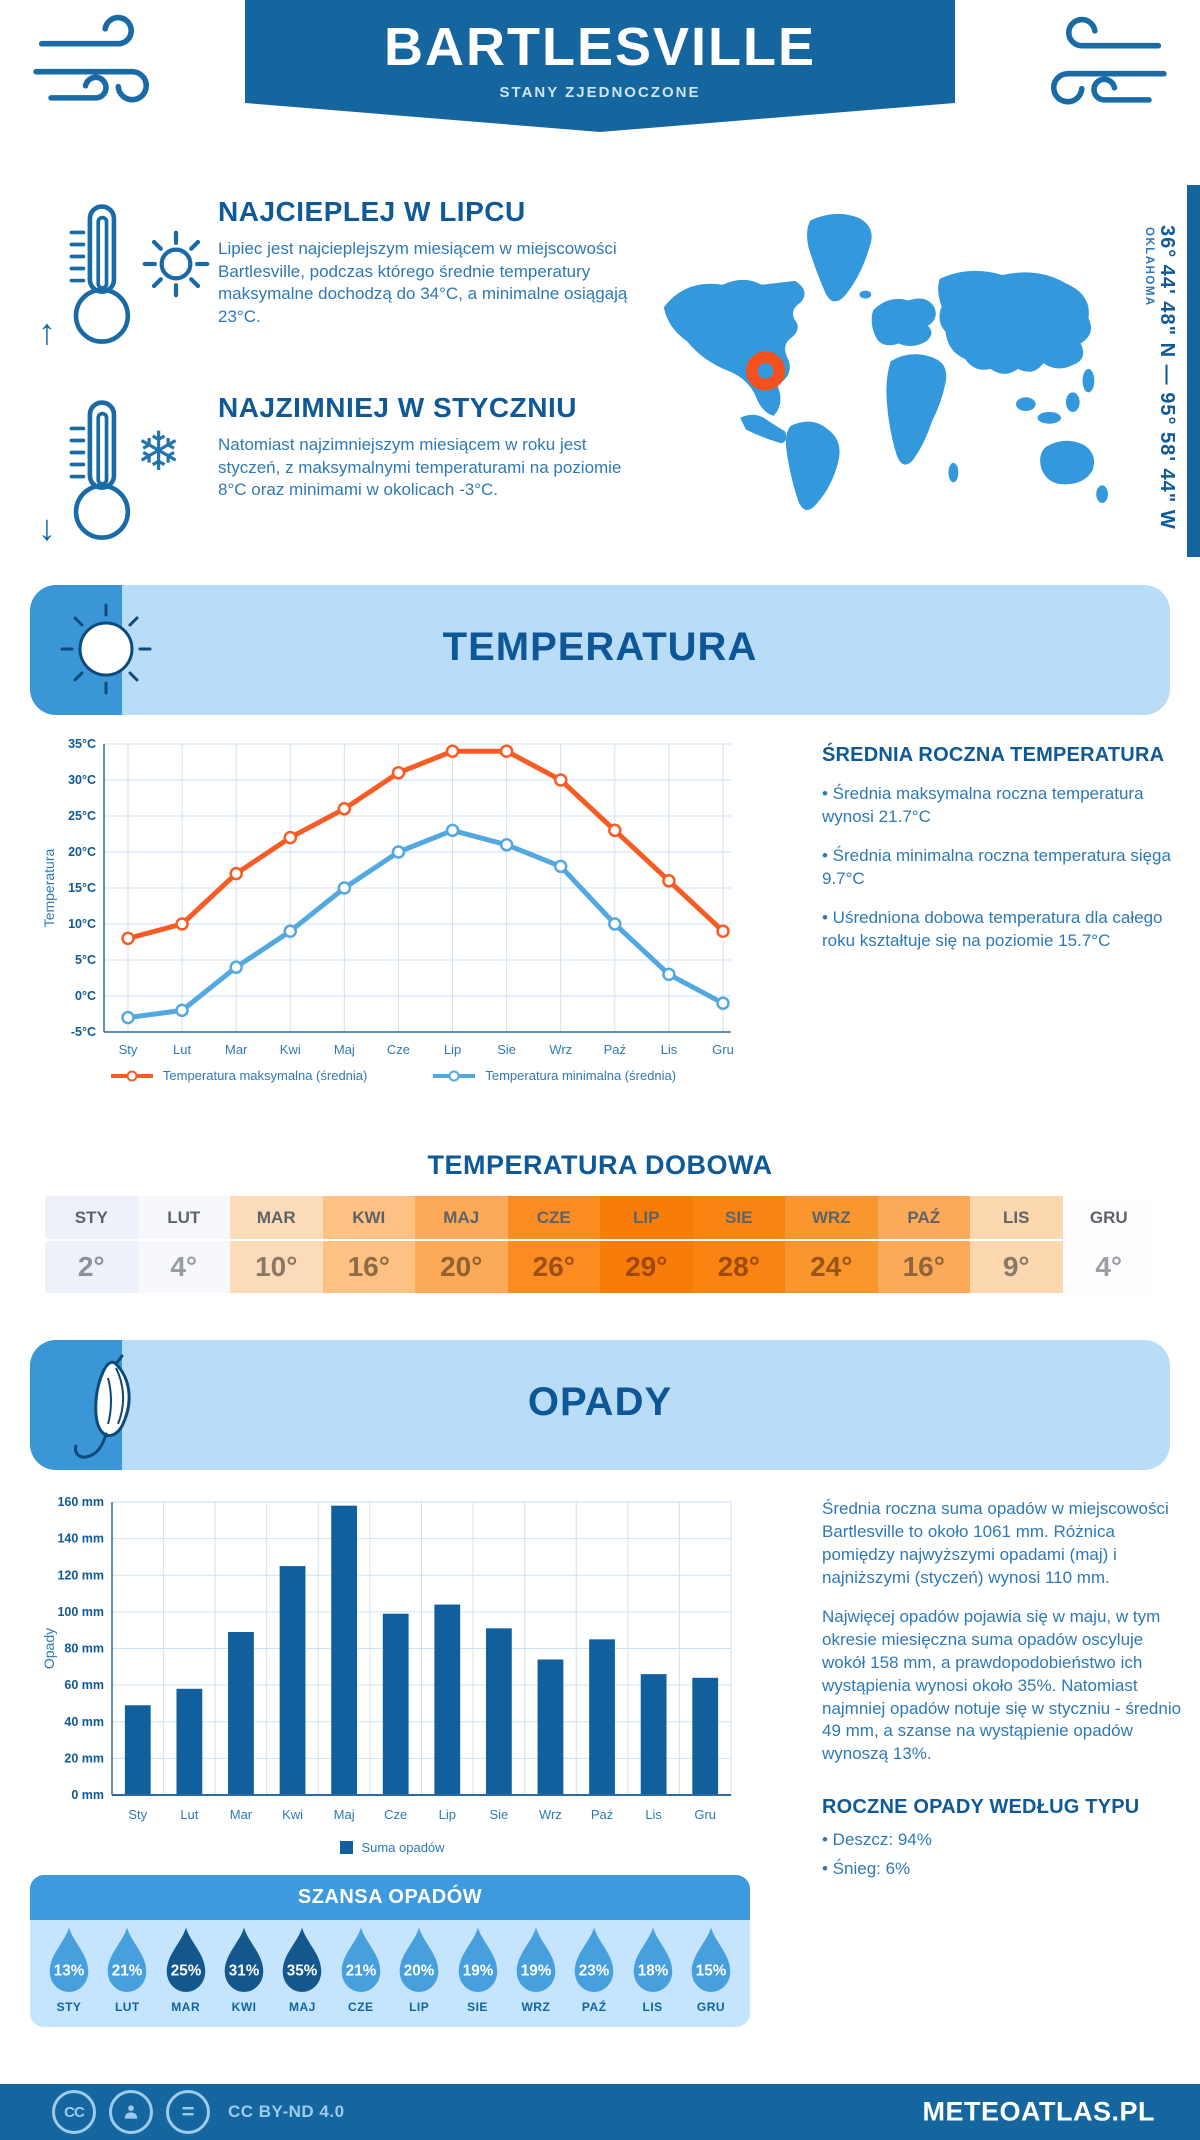  I want to click on droplet-icon: 20%, so click(419, 1959).